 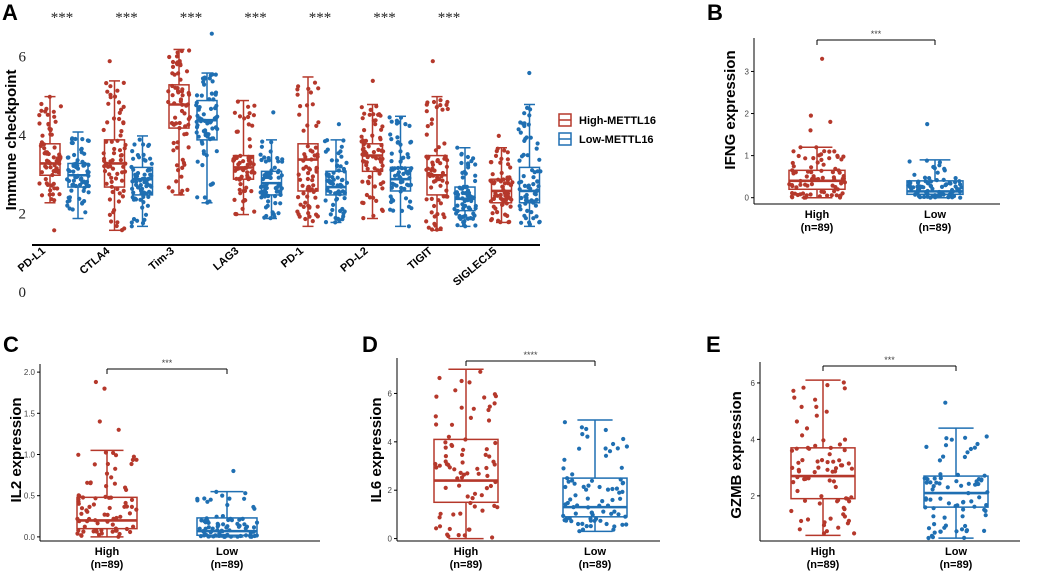 What do you see at coordinates (817, 228) in the screenshot?
I see `panel-b-high-n: (n=89)` at bounding box center [817, 228].